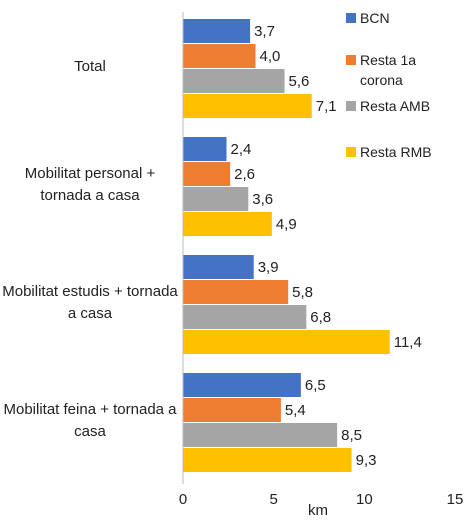 Image resolution: width=467 pixels, height=521 pixels. What do you see at coordinates (273, 499) in the screenshot?
I see `x-tick-label: 5` at bounding box center [273, 499].